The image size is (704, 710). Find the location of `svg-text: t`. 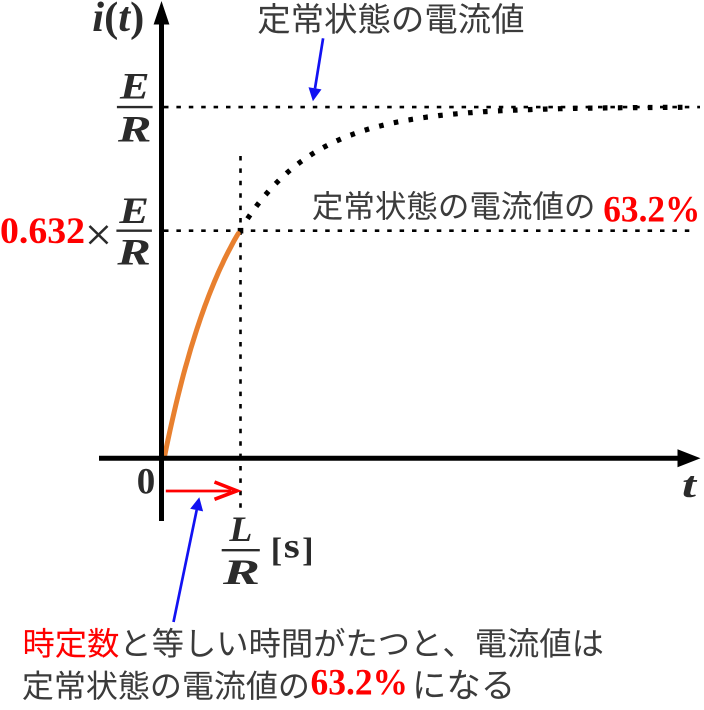

svg-text: t is located at coordinates (690, 485).